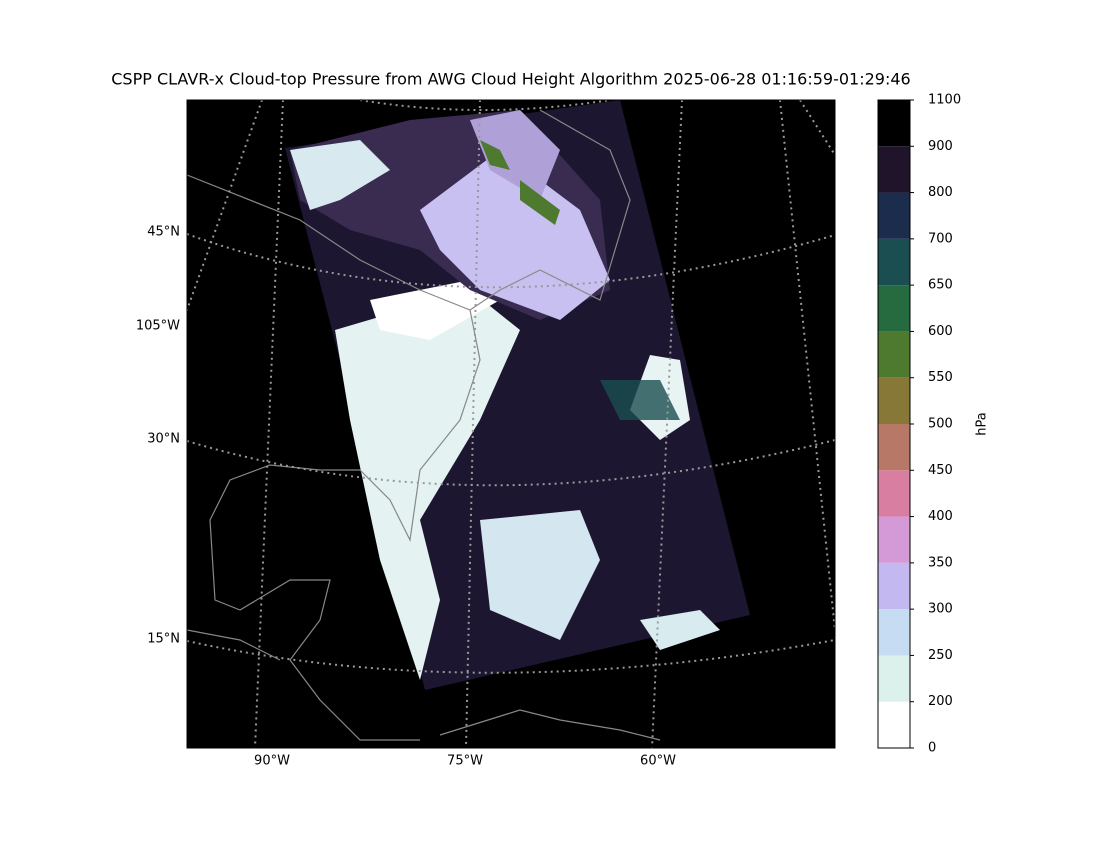 This screenshot has width=1120, height=844. I want to click on colorbar-tick-label: 1100, so click(944, 100).